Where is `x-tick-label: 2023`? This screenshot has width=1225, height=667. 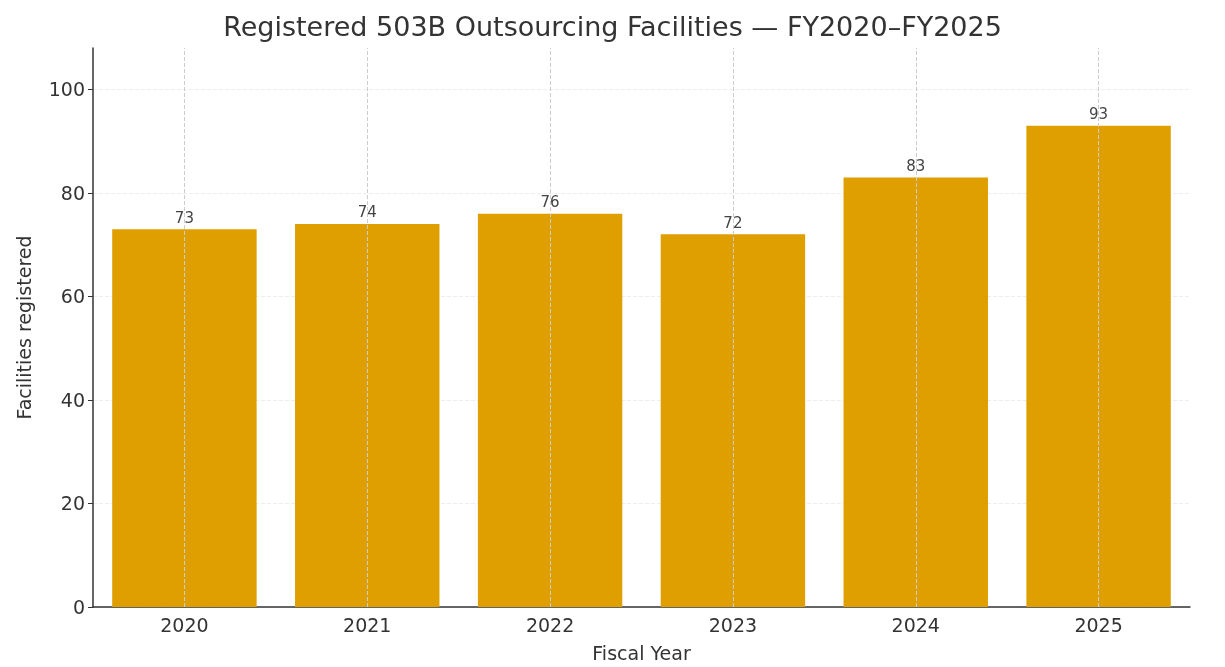 x-tick-label: 2023 is located at coordinates (733, 624).